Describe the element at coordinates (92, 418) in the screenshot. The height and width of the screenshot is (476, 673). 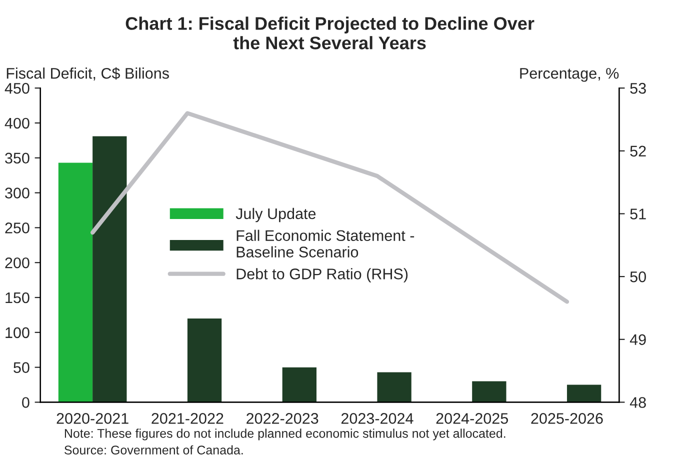
I see `x-tick-label: 2020-2021` at that location.